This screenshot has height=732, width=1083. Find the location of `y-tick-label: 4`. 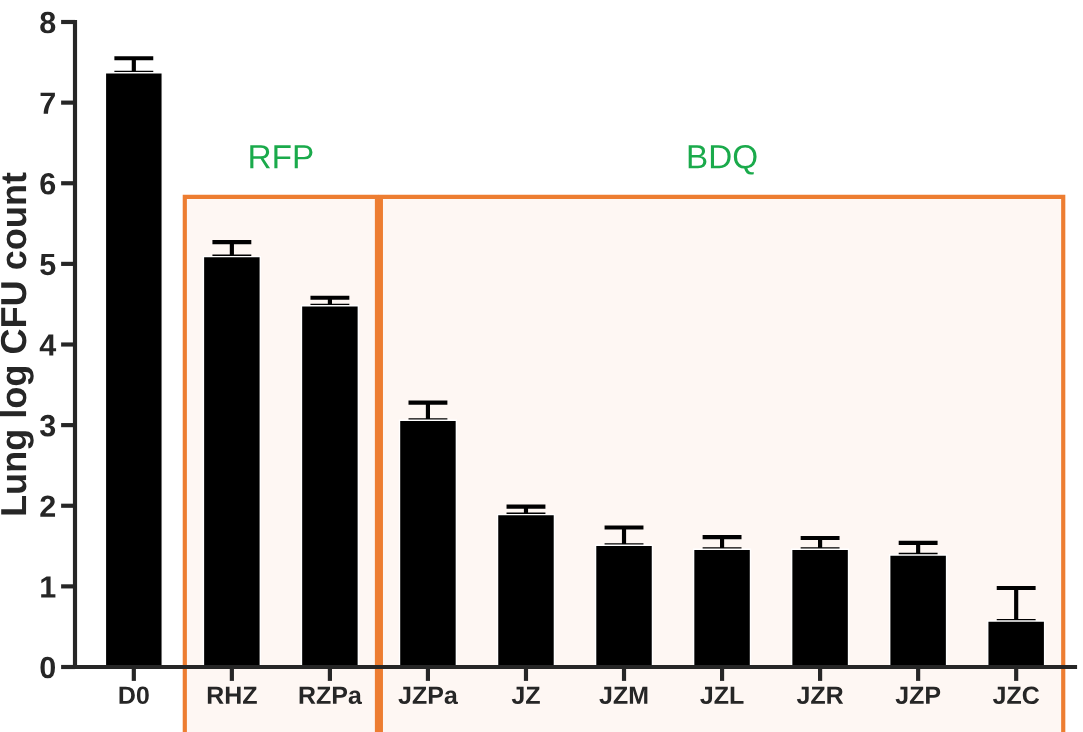

y-tick-label: 4 is located at coordinates (48, 345).